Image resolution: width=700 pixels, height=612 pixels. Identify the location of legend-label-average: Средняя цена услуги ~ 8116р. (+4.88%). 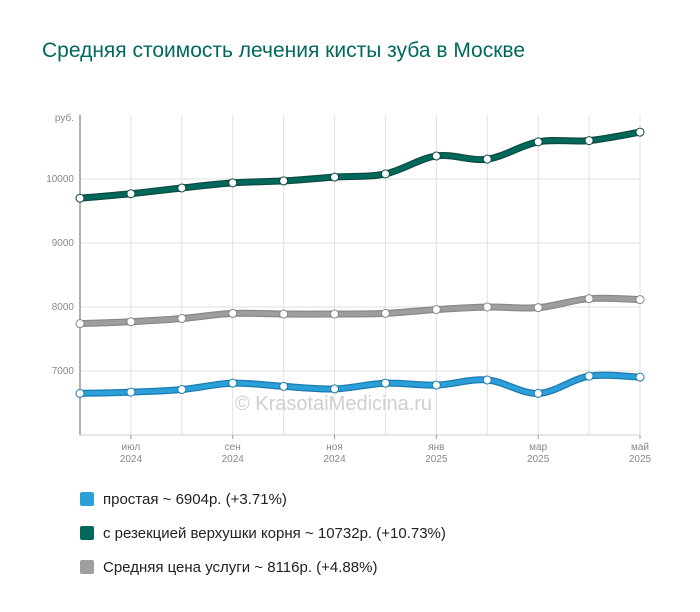
(240, 567).